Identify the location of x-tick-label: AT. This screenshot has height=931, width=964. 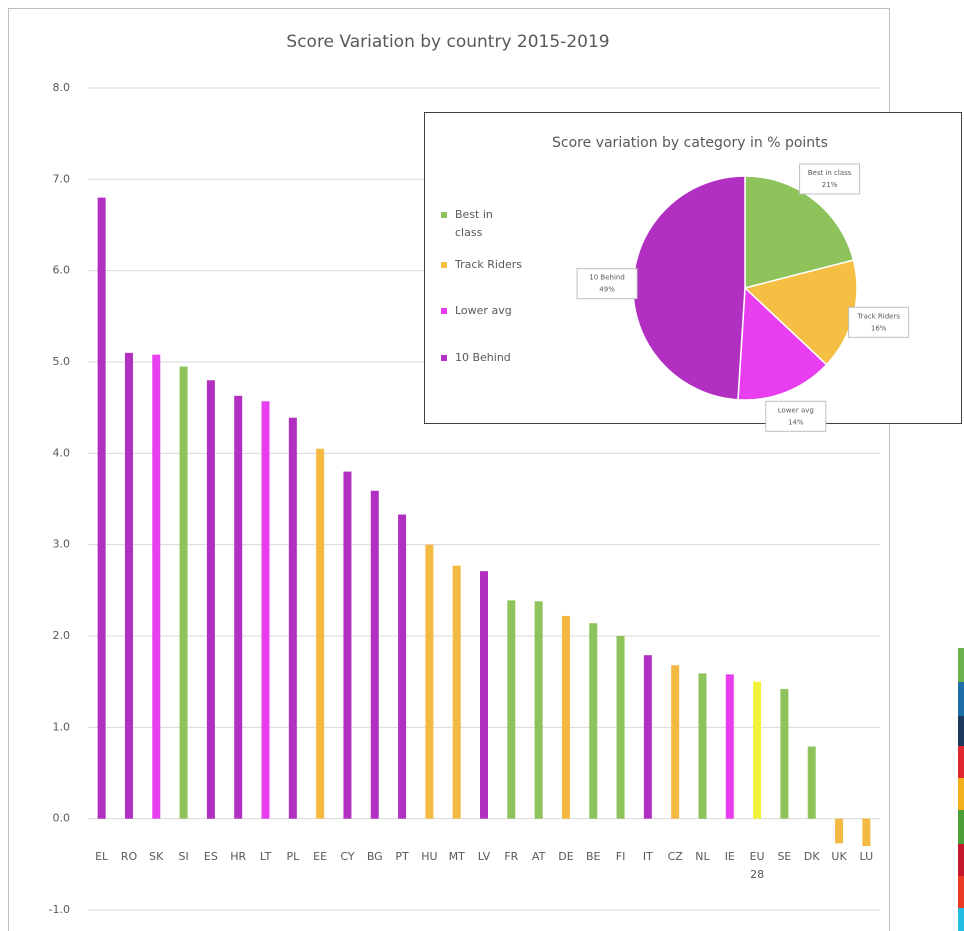
(539, 856).